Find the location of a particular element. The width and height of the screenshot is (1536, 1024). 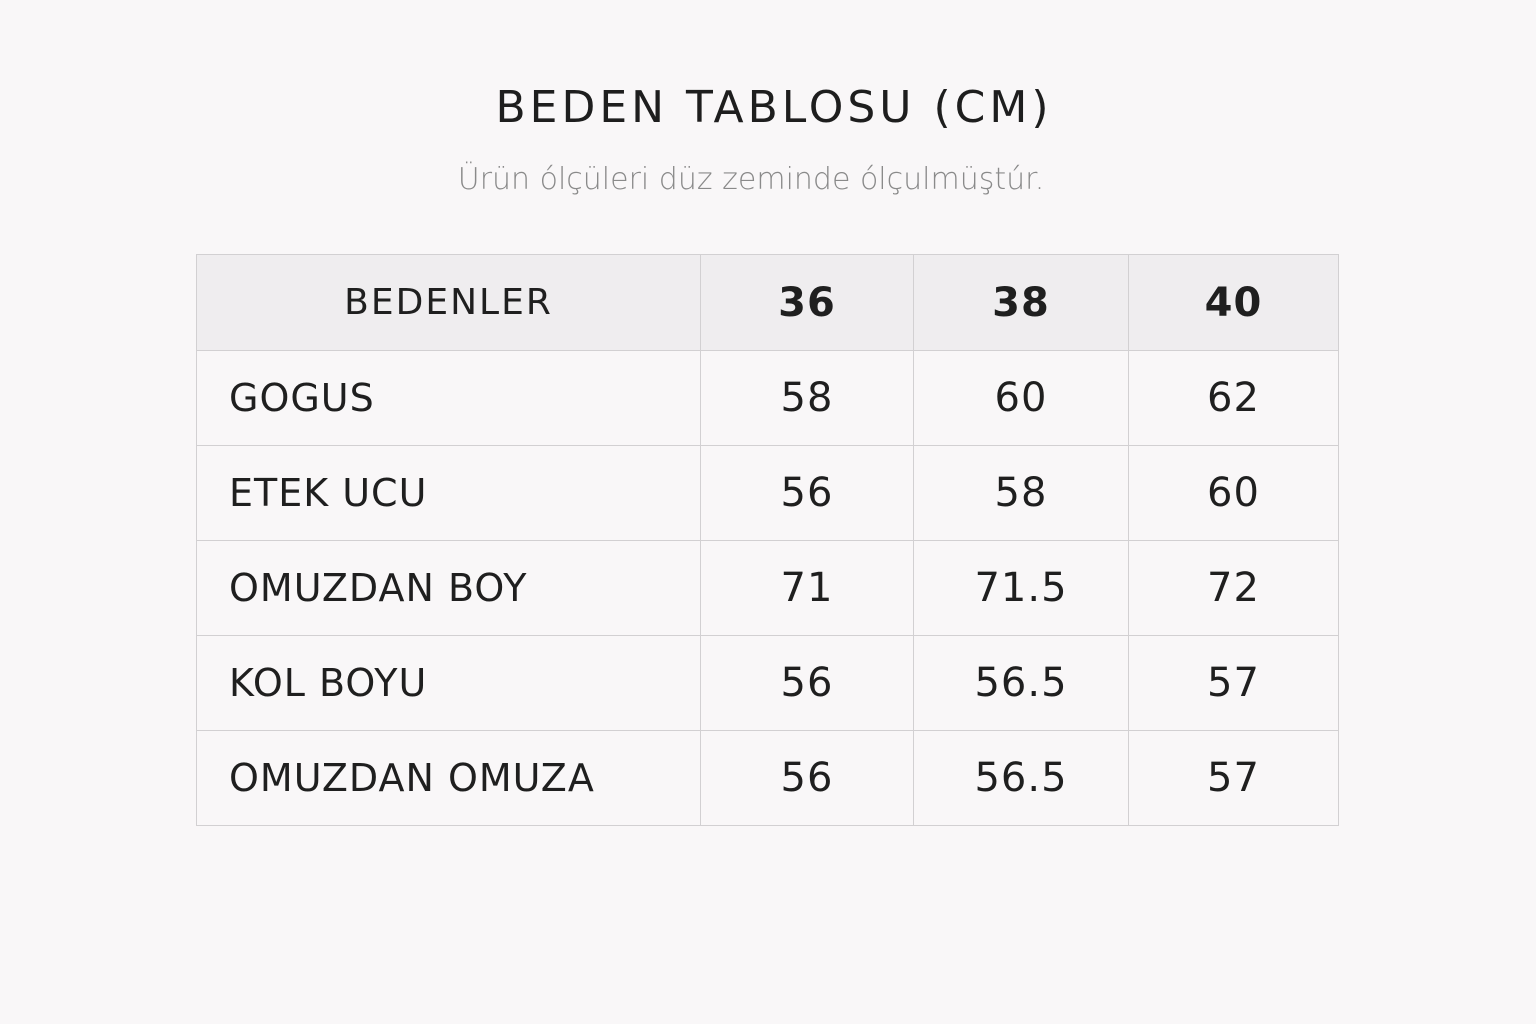

row-label-cell: OMUZDAN BOY is located at coordinates (448, 588).